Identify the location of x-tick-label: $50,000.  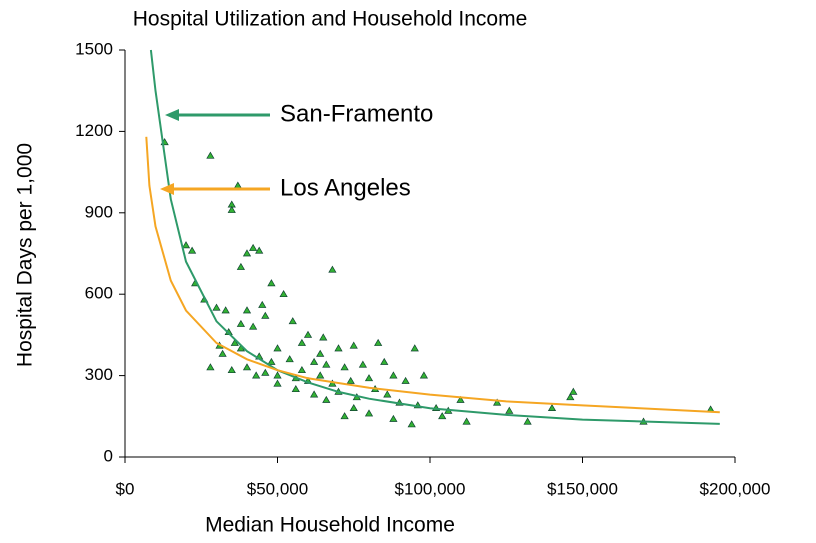
(277, 488).